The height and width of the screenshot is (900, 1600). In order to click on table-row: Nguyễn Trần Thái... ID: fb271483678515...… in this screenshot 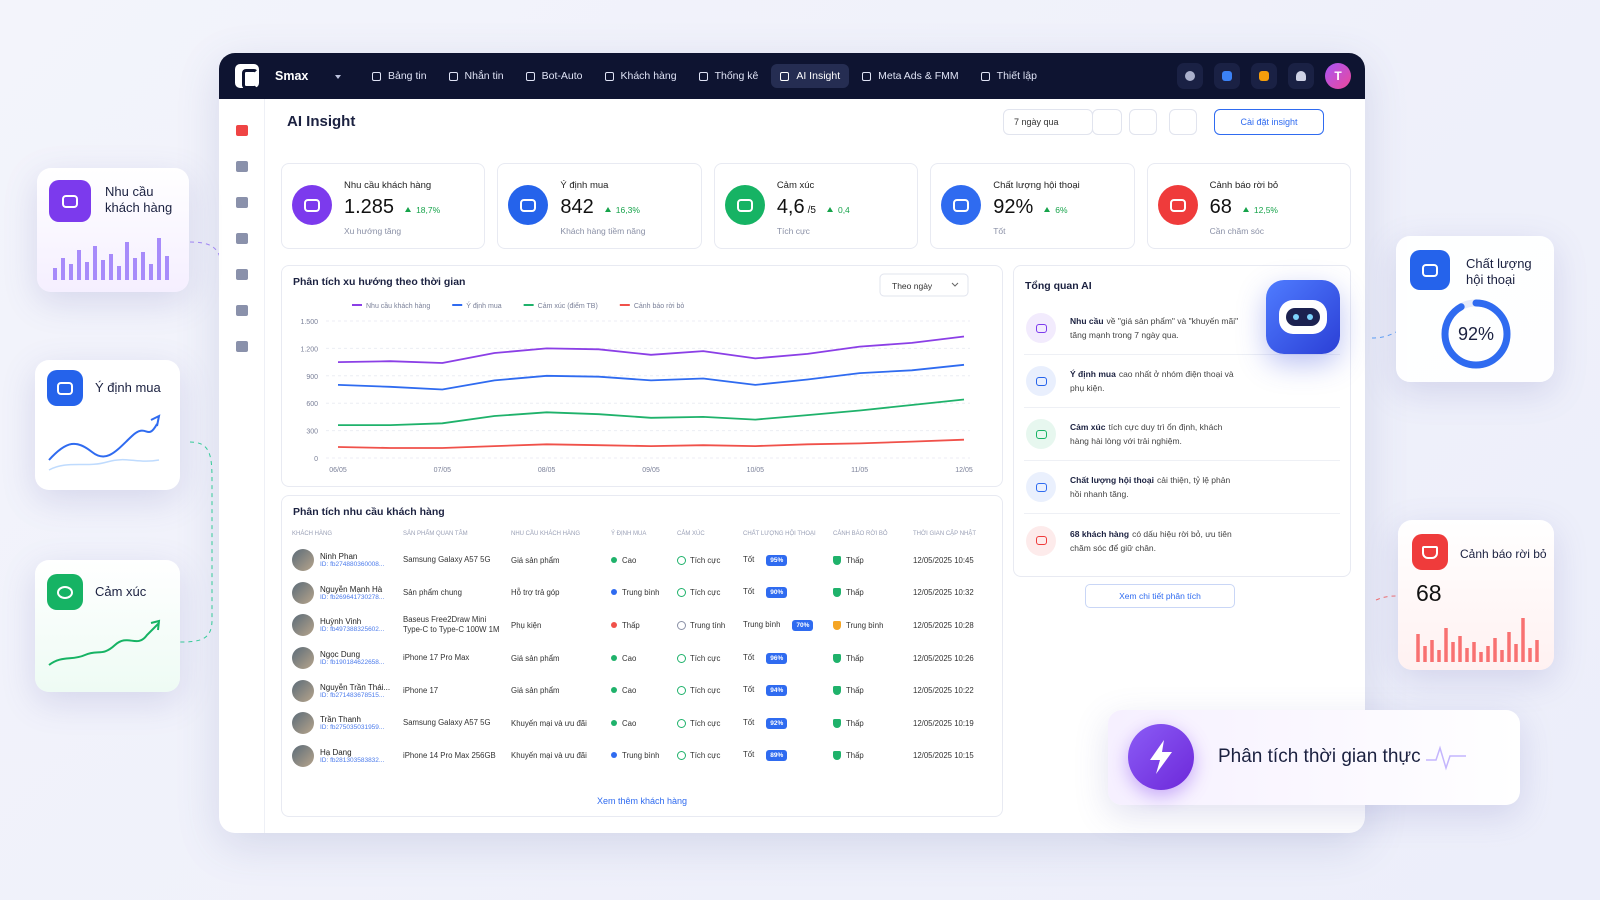, I will do `click(642, 690)`.